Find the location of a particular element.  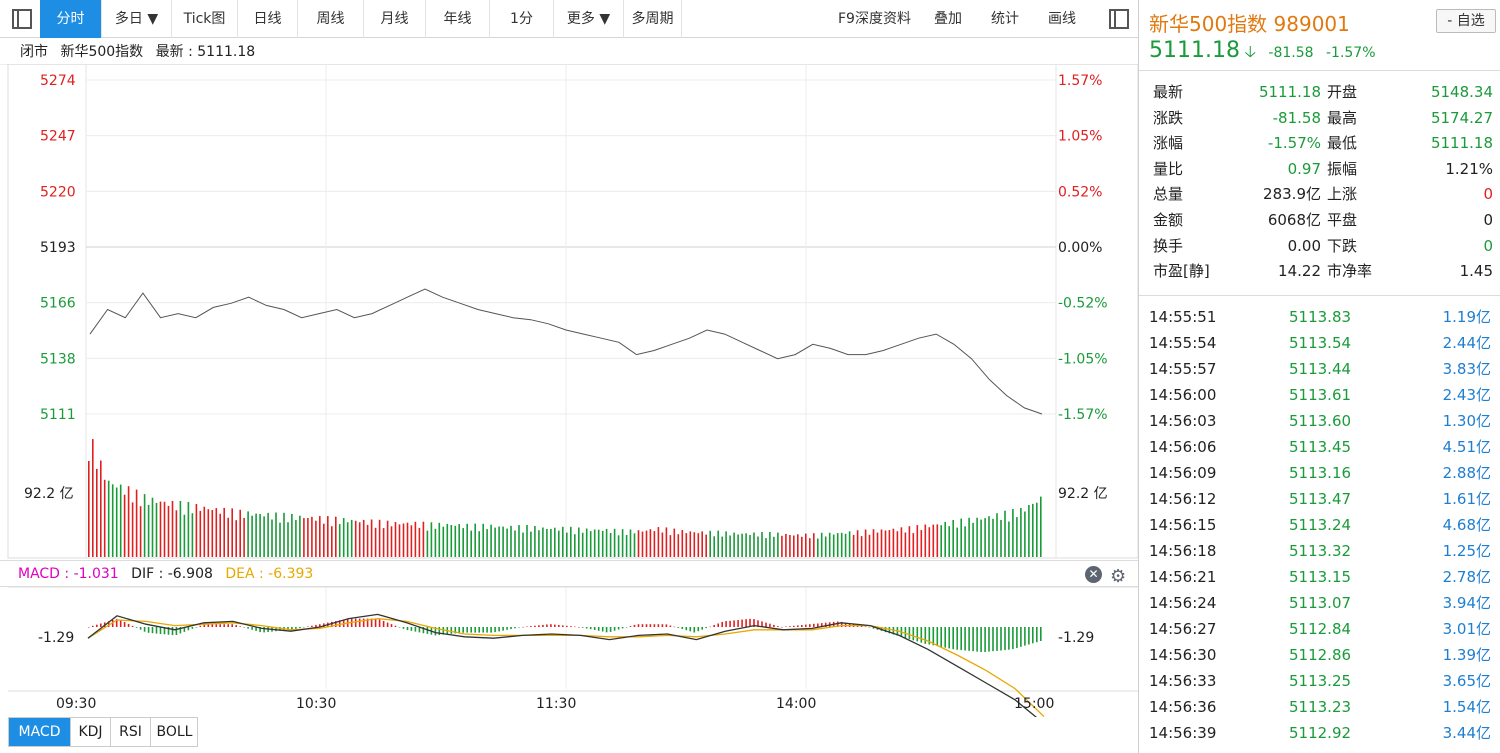

tick-time: 14:56:21 is located at coordinates (1183, 577).